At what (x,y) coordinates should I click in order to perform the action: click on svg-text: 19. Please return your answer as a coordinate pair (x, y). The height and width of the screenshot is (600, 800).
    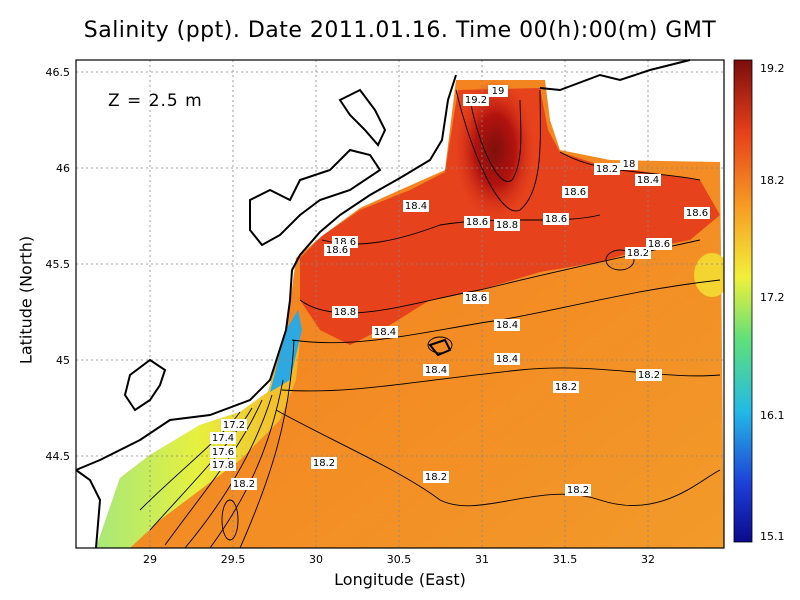
    Looking at the image, I should click on (498, 91).